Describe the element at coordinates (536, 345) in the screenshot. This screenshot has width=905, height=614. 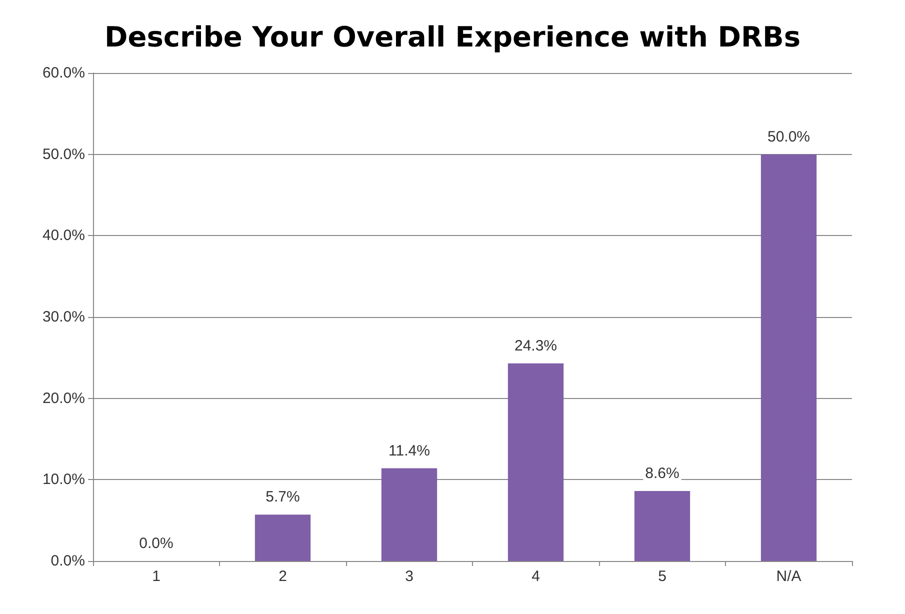
I see `data-label: 24.3%` at that location.